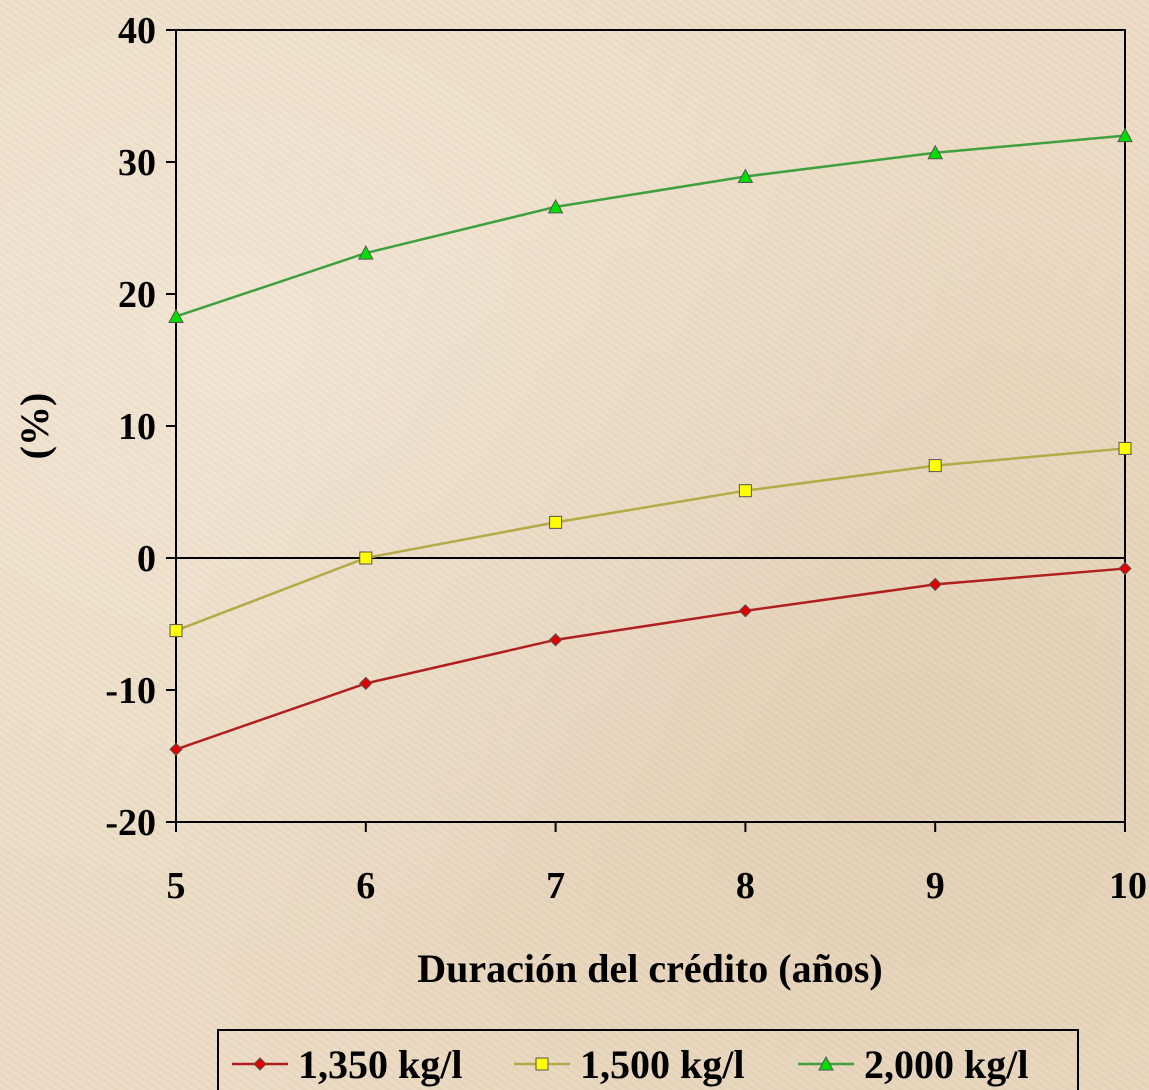  Describe the element at coordinates (1128, 886) in the screenshot. I see `x-tick-label: 10` at that location.